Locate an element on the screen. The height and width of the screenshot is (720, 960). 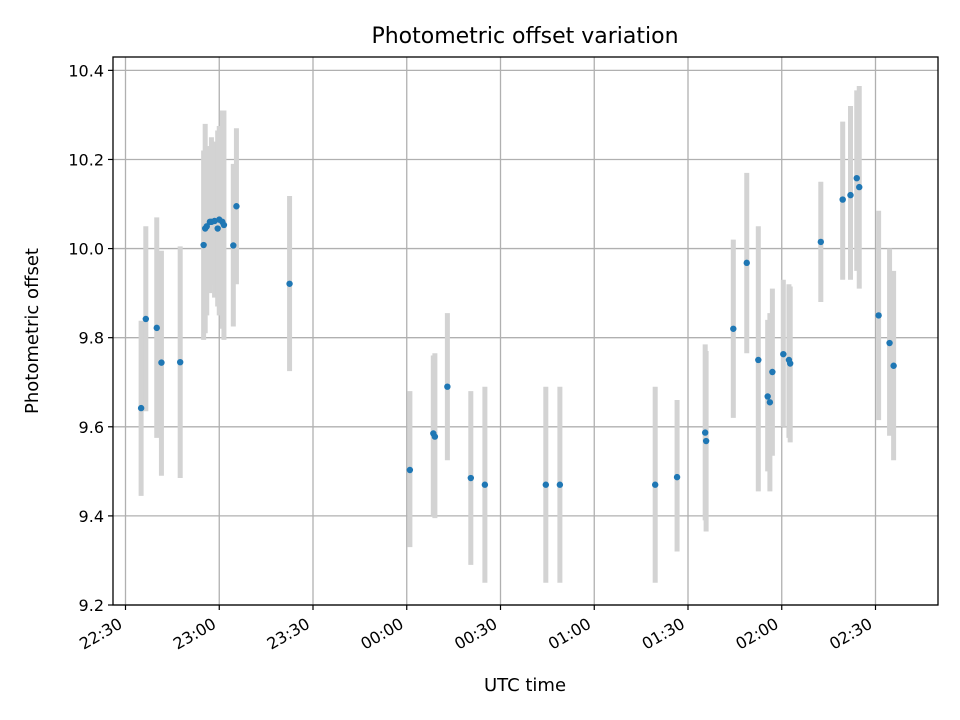
y-axis-label: Photometric offset is located at coordinates (32, 331).